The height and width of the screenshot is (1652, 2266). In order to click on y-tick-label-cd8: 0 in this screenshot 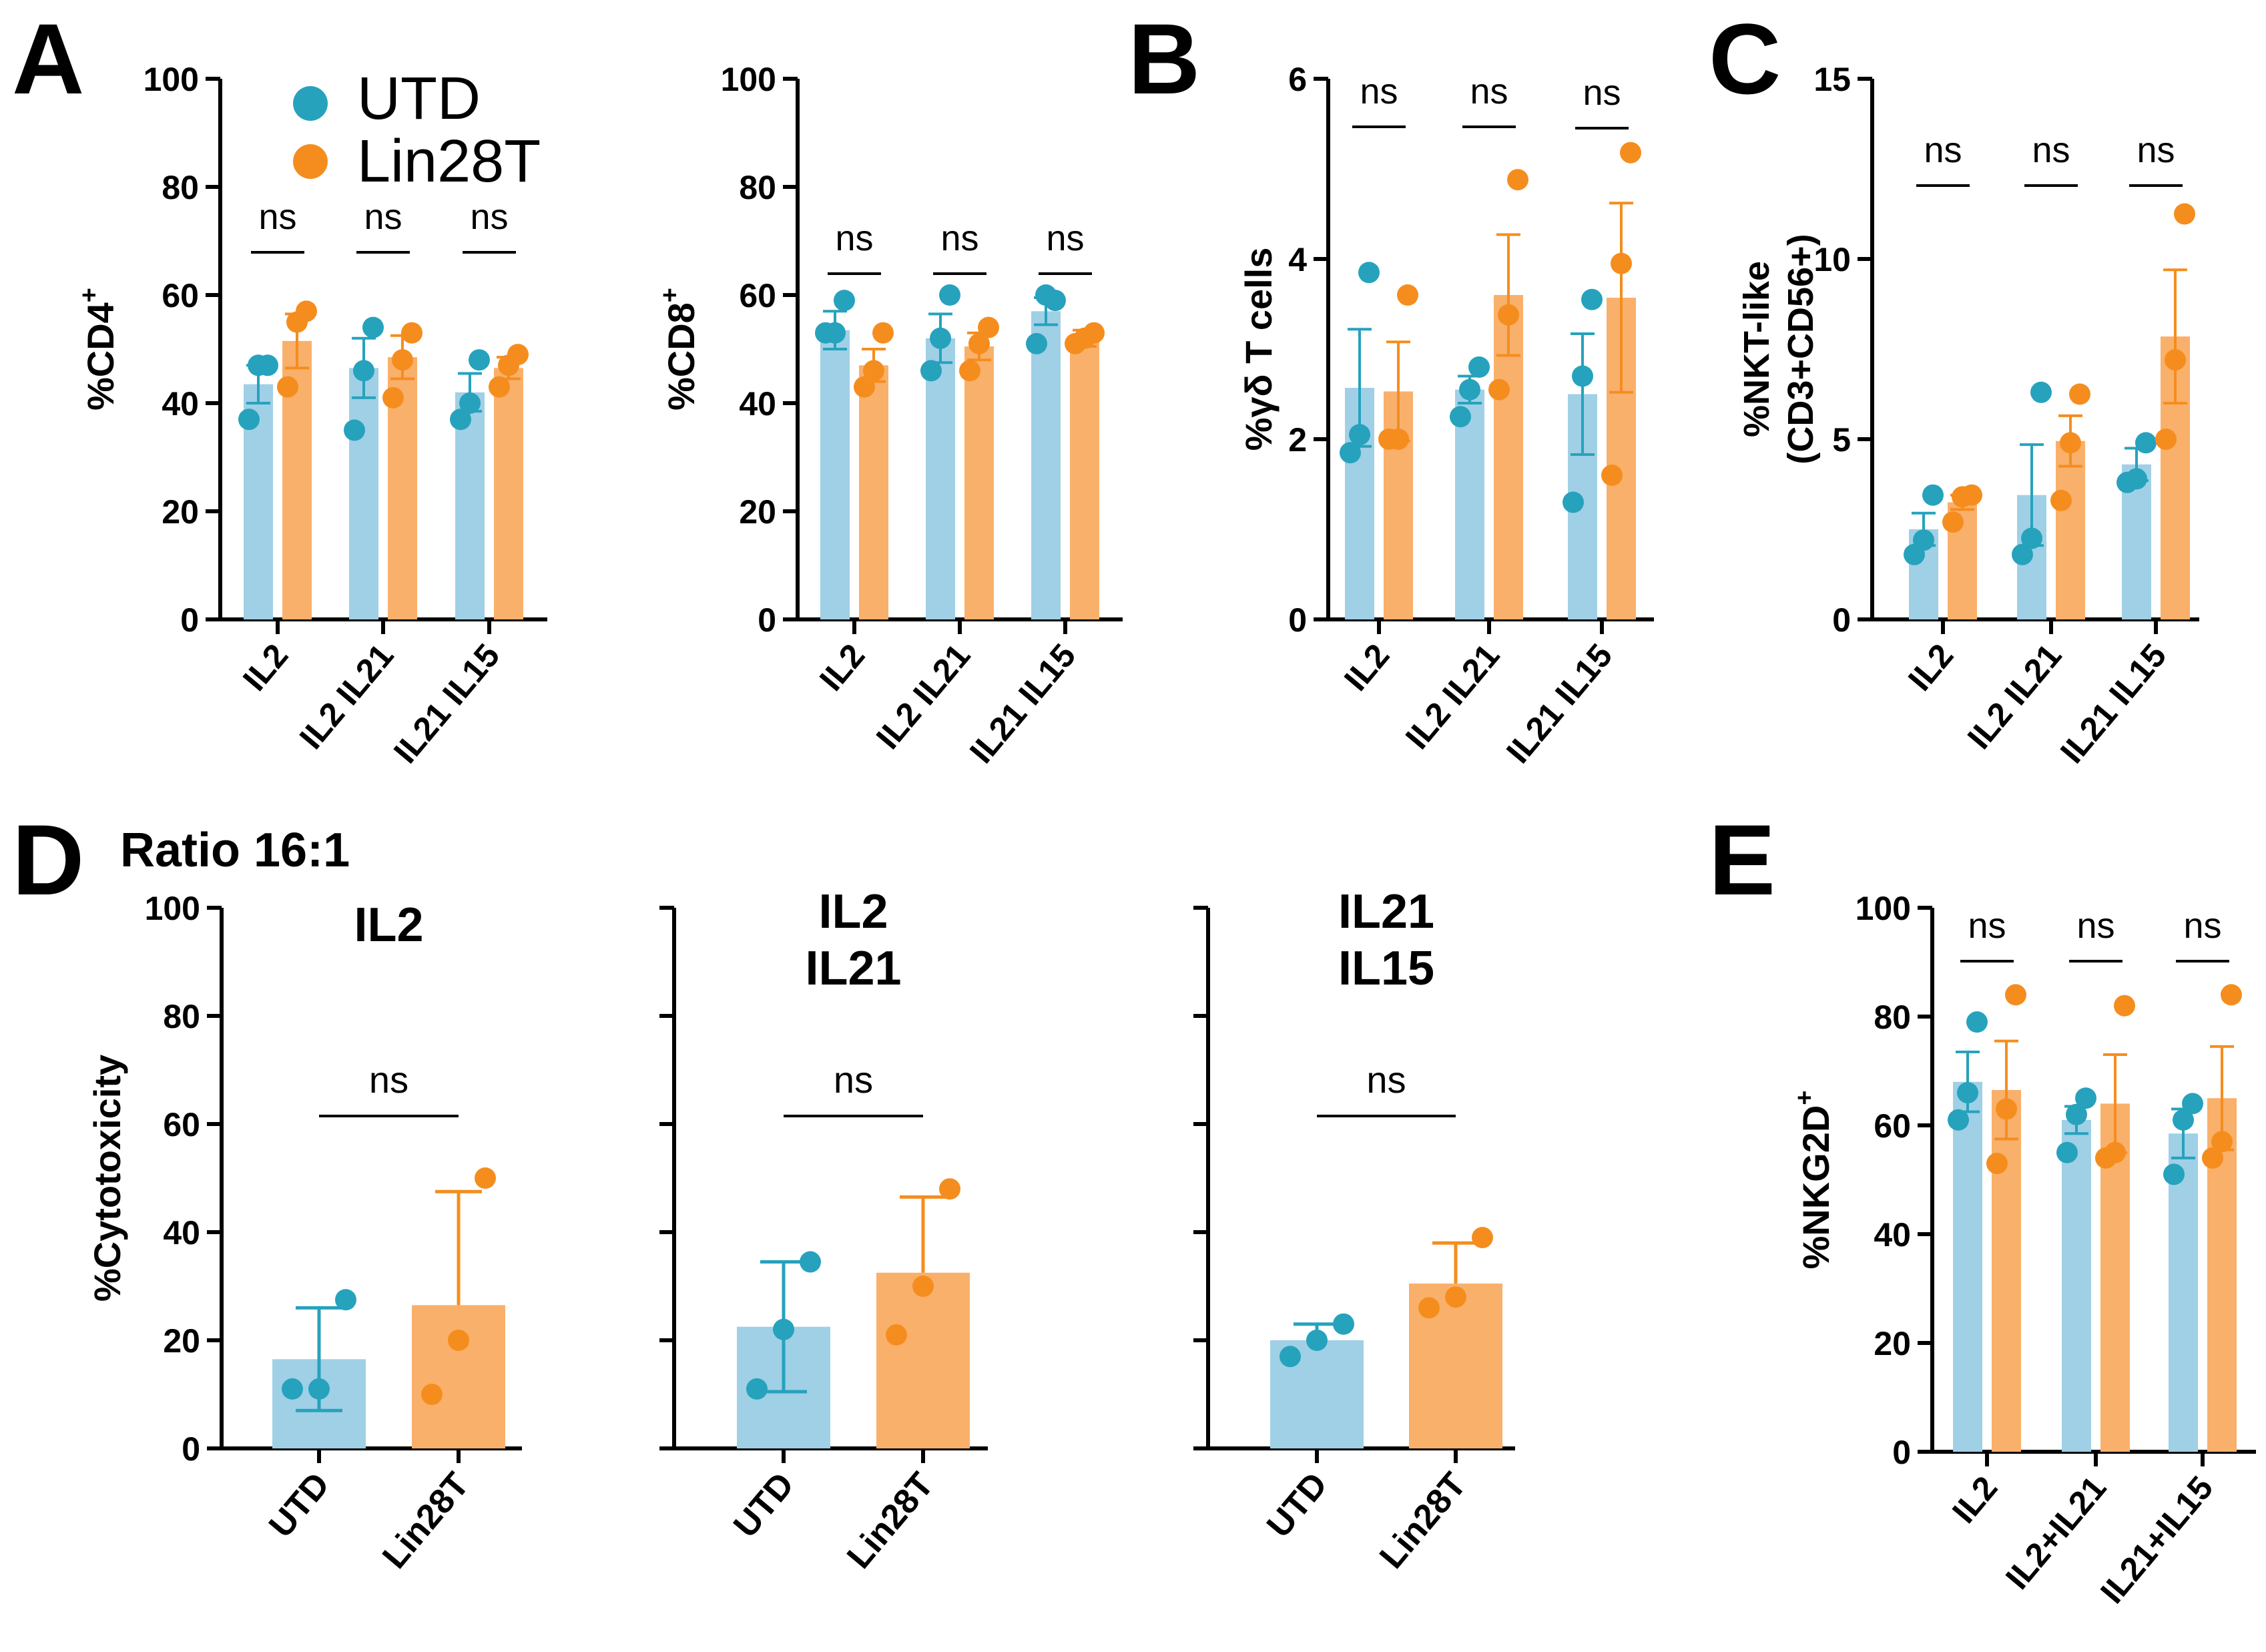, I will do `click(767, 620)`.